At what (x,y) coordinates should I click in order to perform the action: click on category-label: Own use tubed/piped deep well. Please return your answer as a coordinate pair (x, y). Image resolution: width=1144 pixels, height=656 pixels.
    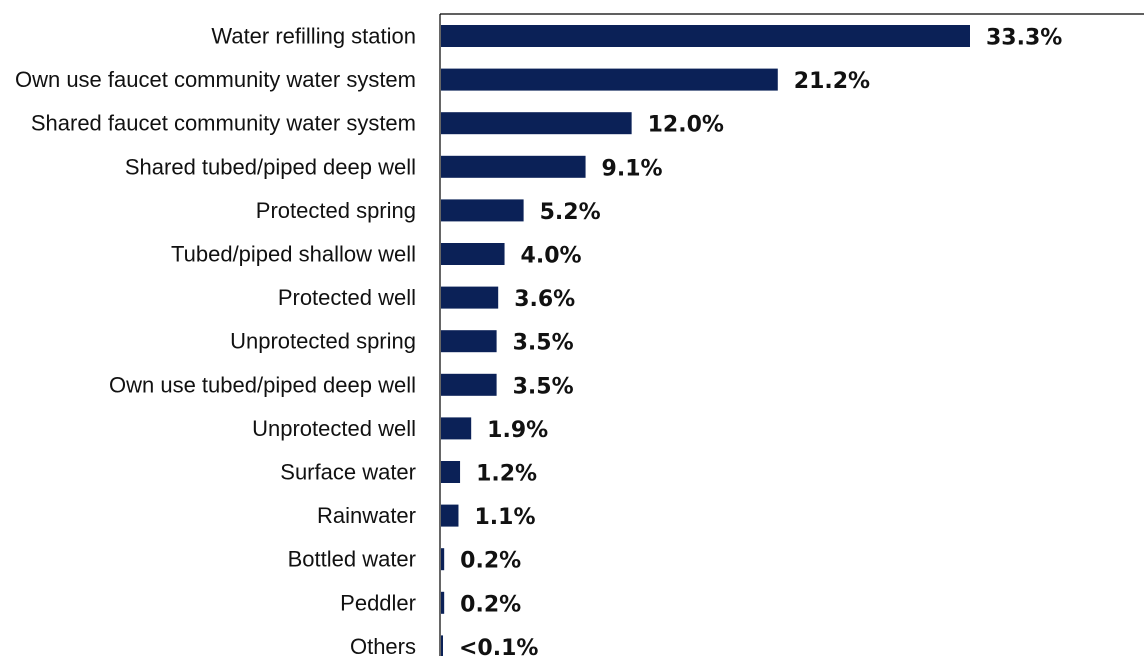
    Looking at the image, I should click on (262, 384).